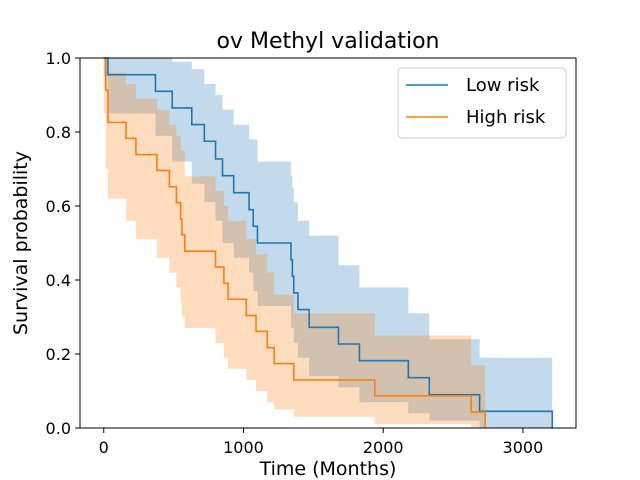 This screenshot has height=480, width=640. What do you see at coordinates (321, 442) in the screenshot?
I see `x-axis-ticks: 0 1000 2000 3000` at bounding box center [321, 442].